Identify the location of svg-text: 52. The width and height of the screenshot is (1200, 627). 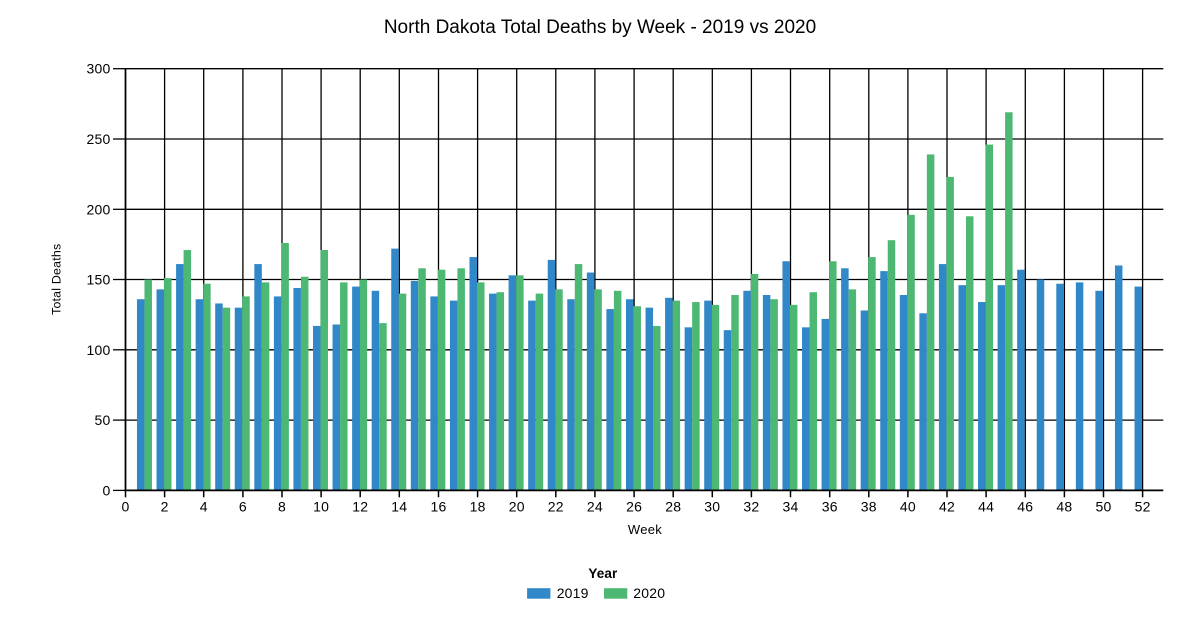
(1143, 507).